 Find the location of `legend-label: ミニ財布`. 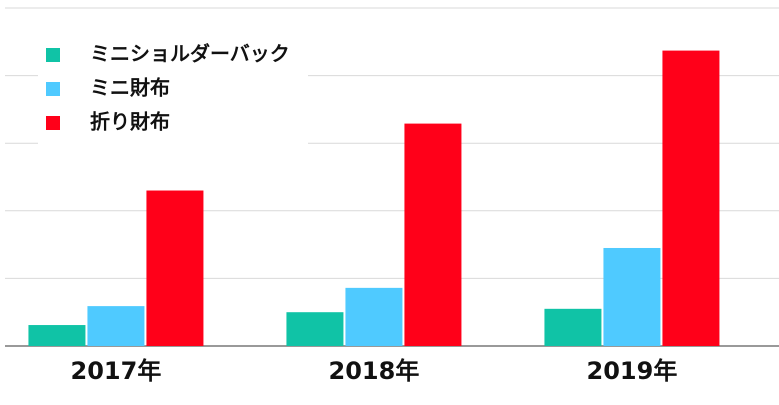

legend-label: ミニ財布 is located at coordinates (130, 88).